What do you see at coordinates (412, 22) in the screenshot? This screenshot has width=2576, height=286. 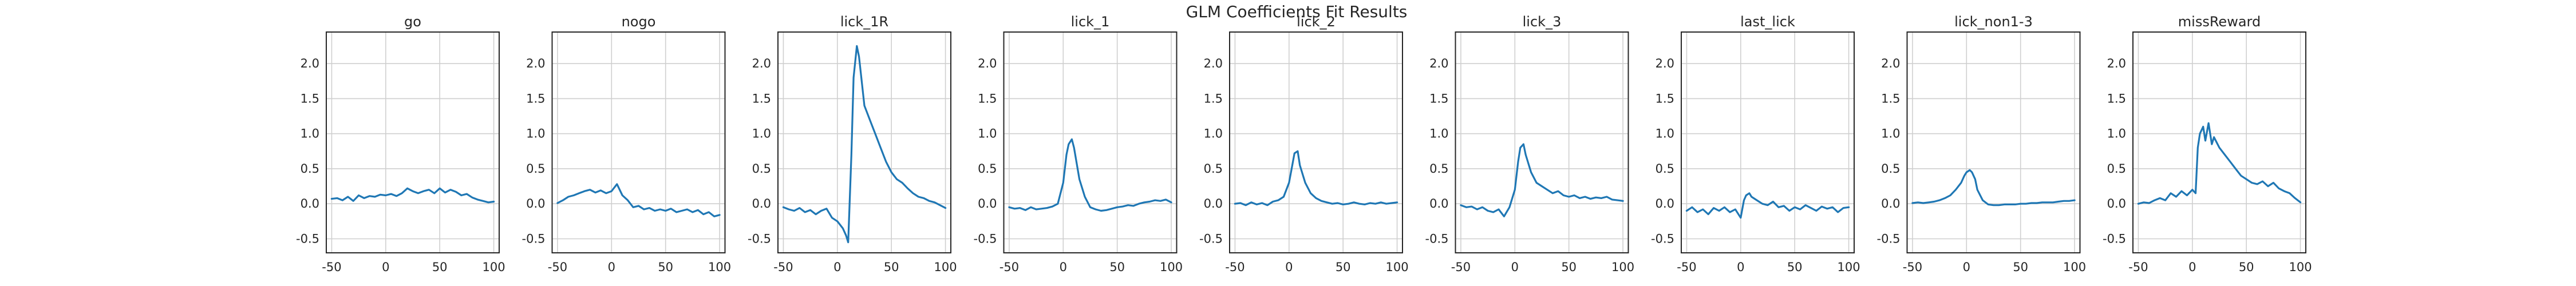 I see `subplot-title: go` at bounding box center [412, 22].